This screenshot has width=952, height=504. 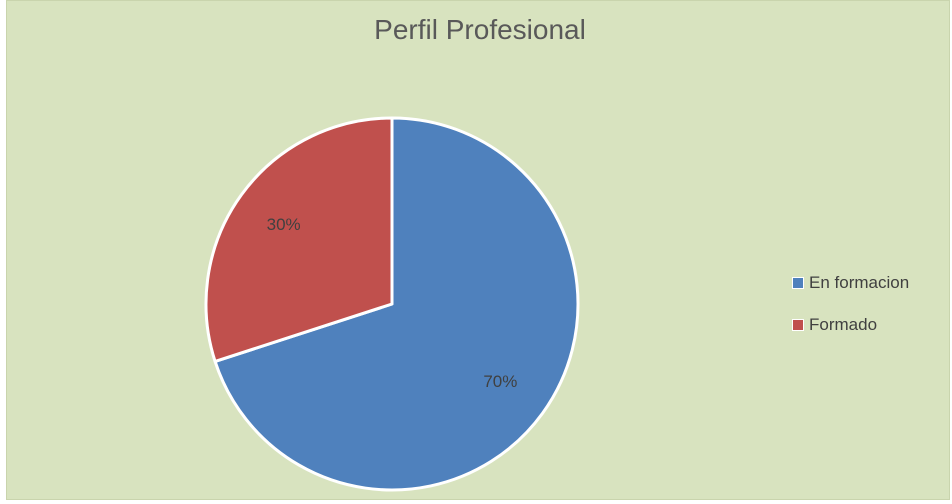 What do you see at coordinates (798, 283) in the screenshot?
I see `legend-swatch-en-formacion` at bounding box center [798, 283].